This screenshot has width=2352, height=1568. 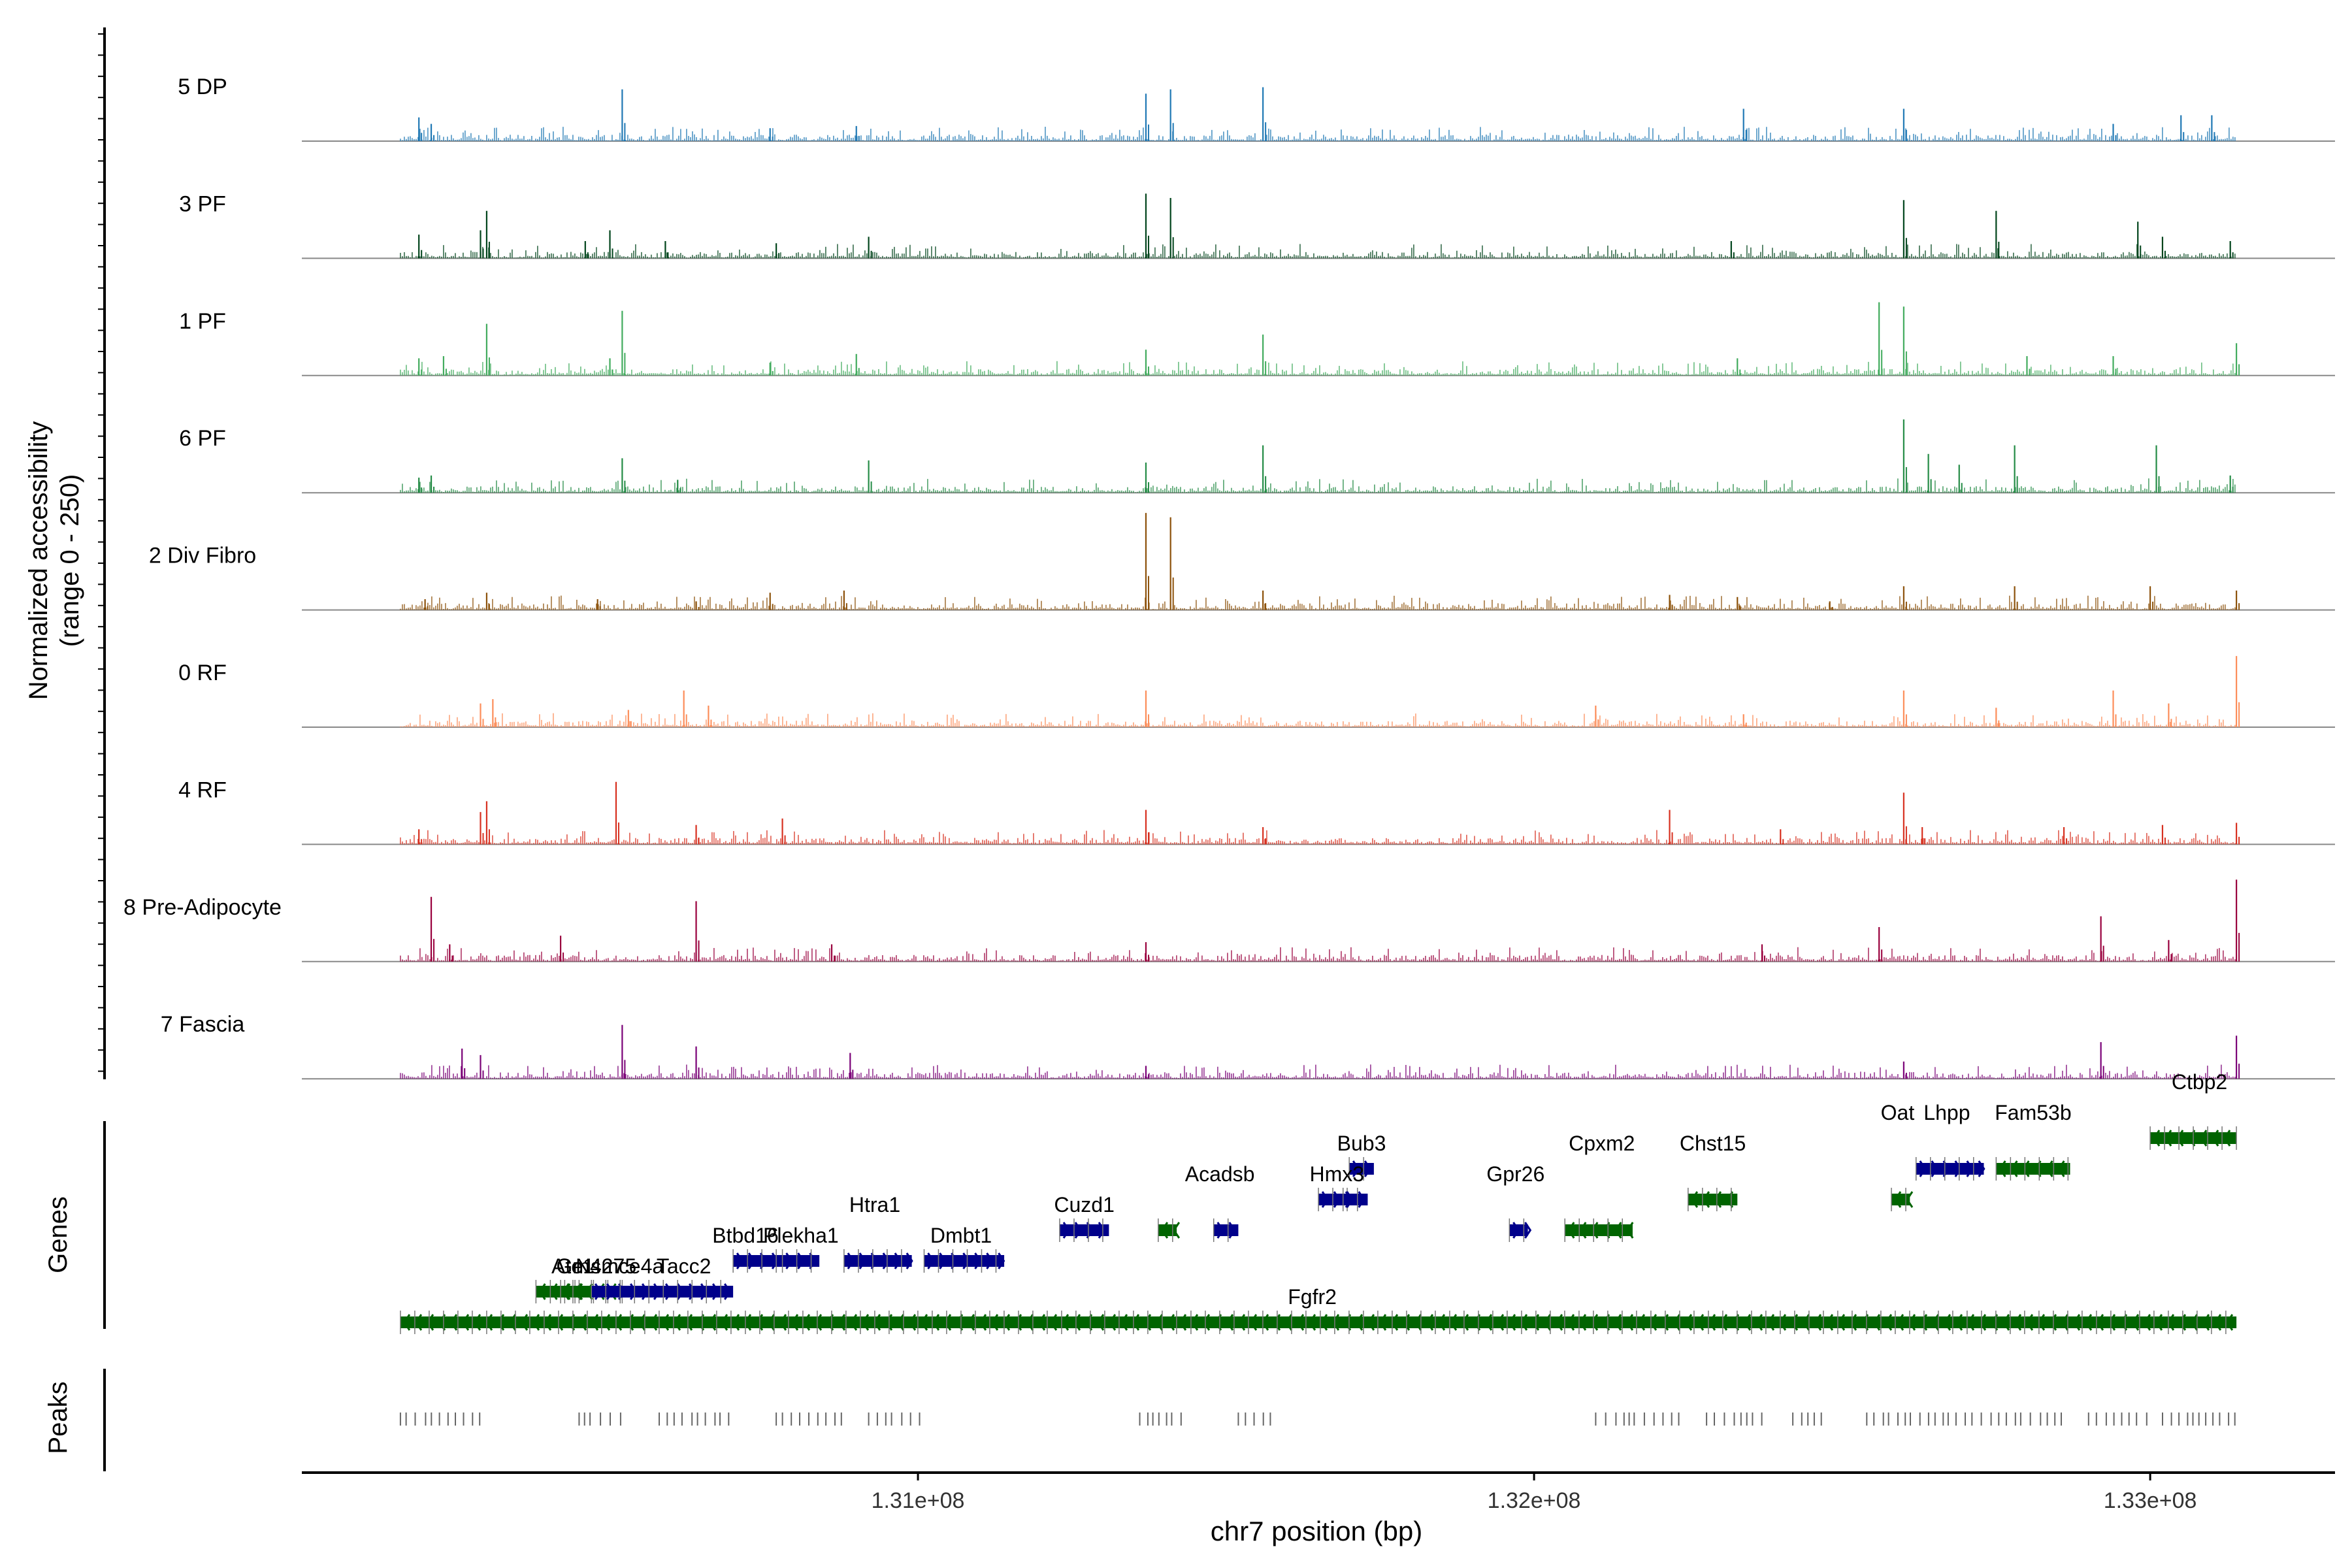 I want to click on peaks-panel-label: Peaks, so click(x=58, y=1417).